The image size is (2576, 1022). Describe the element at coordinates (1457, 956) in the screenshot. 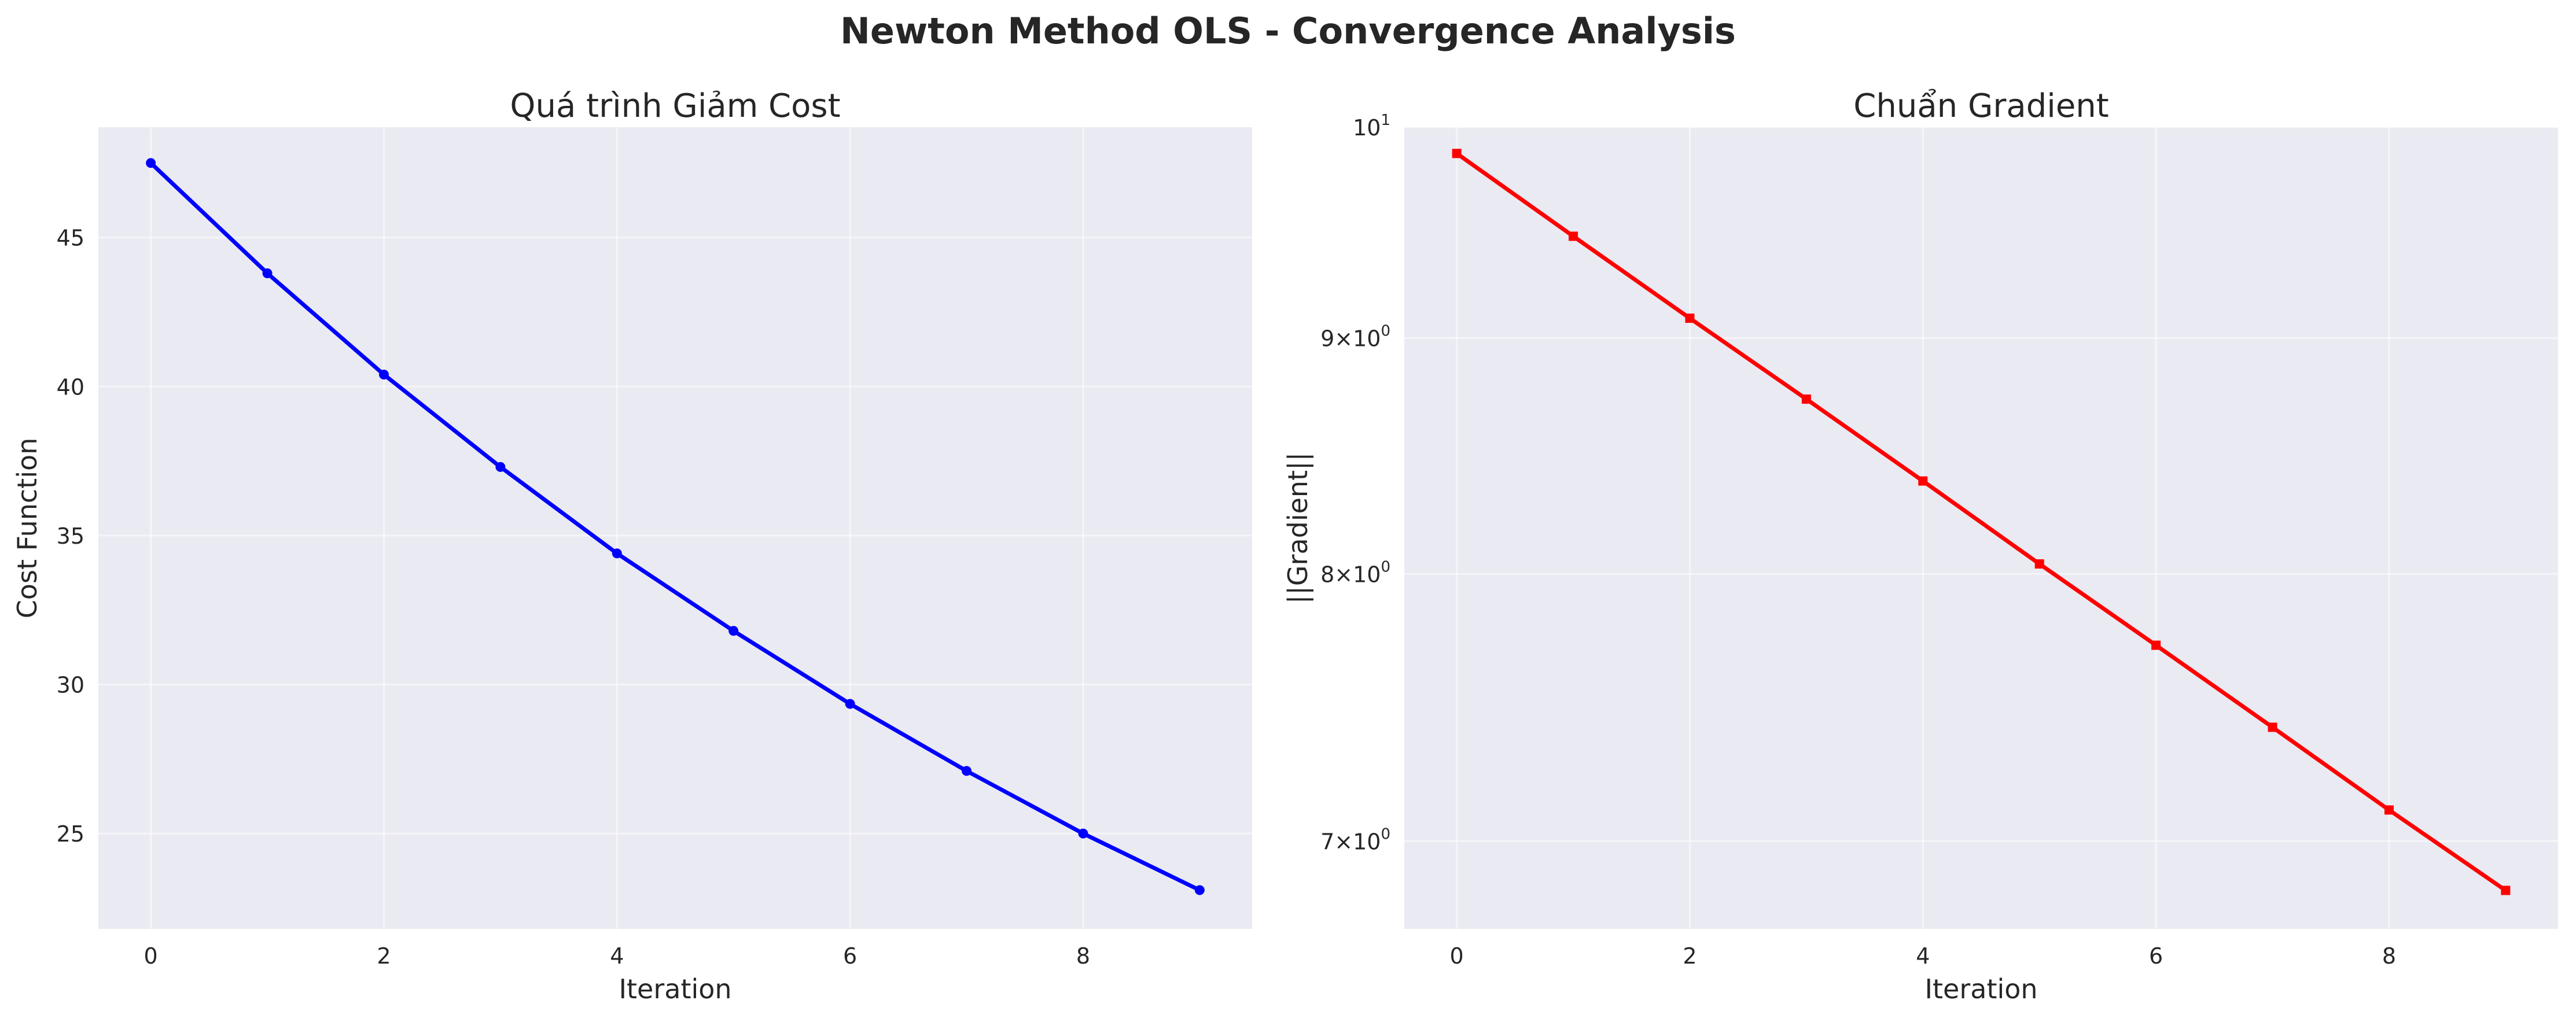

I see `grad-x-tick-label: 0` at that location.